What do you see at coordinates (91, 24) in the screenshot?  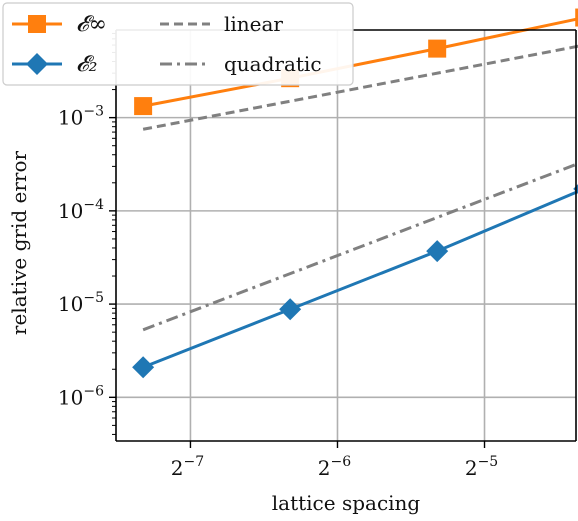 I see `legend-label: 𝓔∞` at bounding box center [91, 24].